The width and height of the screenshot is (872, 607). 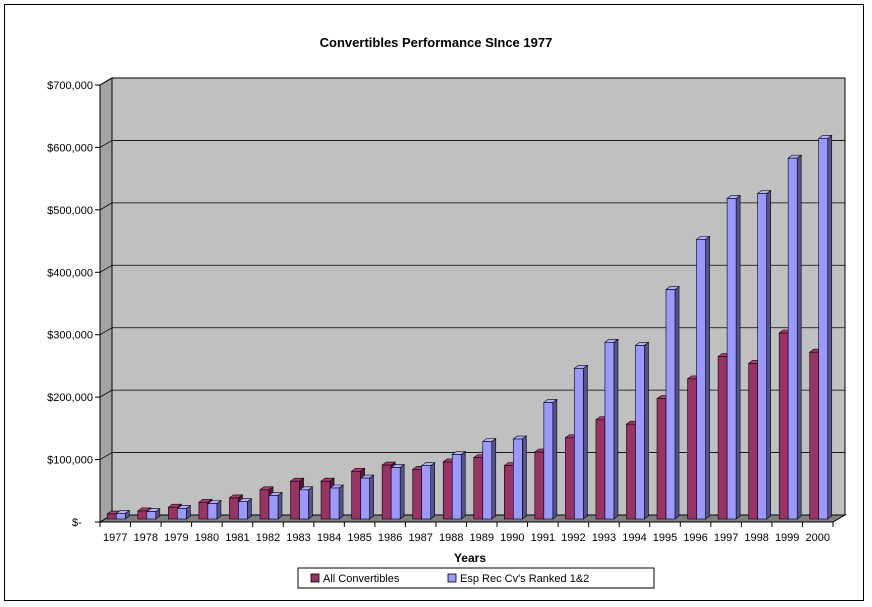 What do you see at coordinates (756, 538) in the screenshot?
I see `x-tick-label: 1998` at bounding box center [756, 538].